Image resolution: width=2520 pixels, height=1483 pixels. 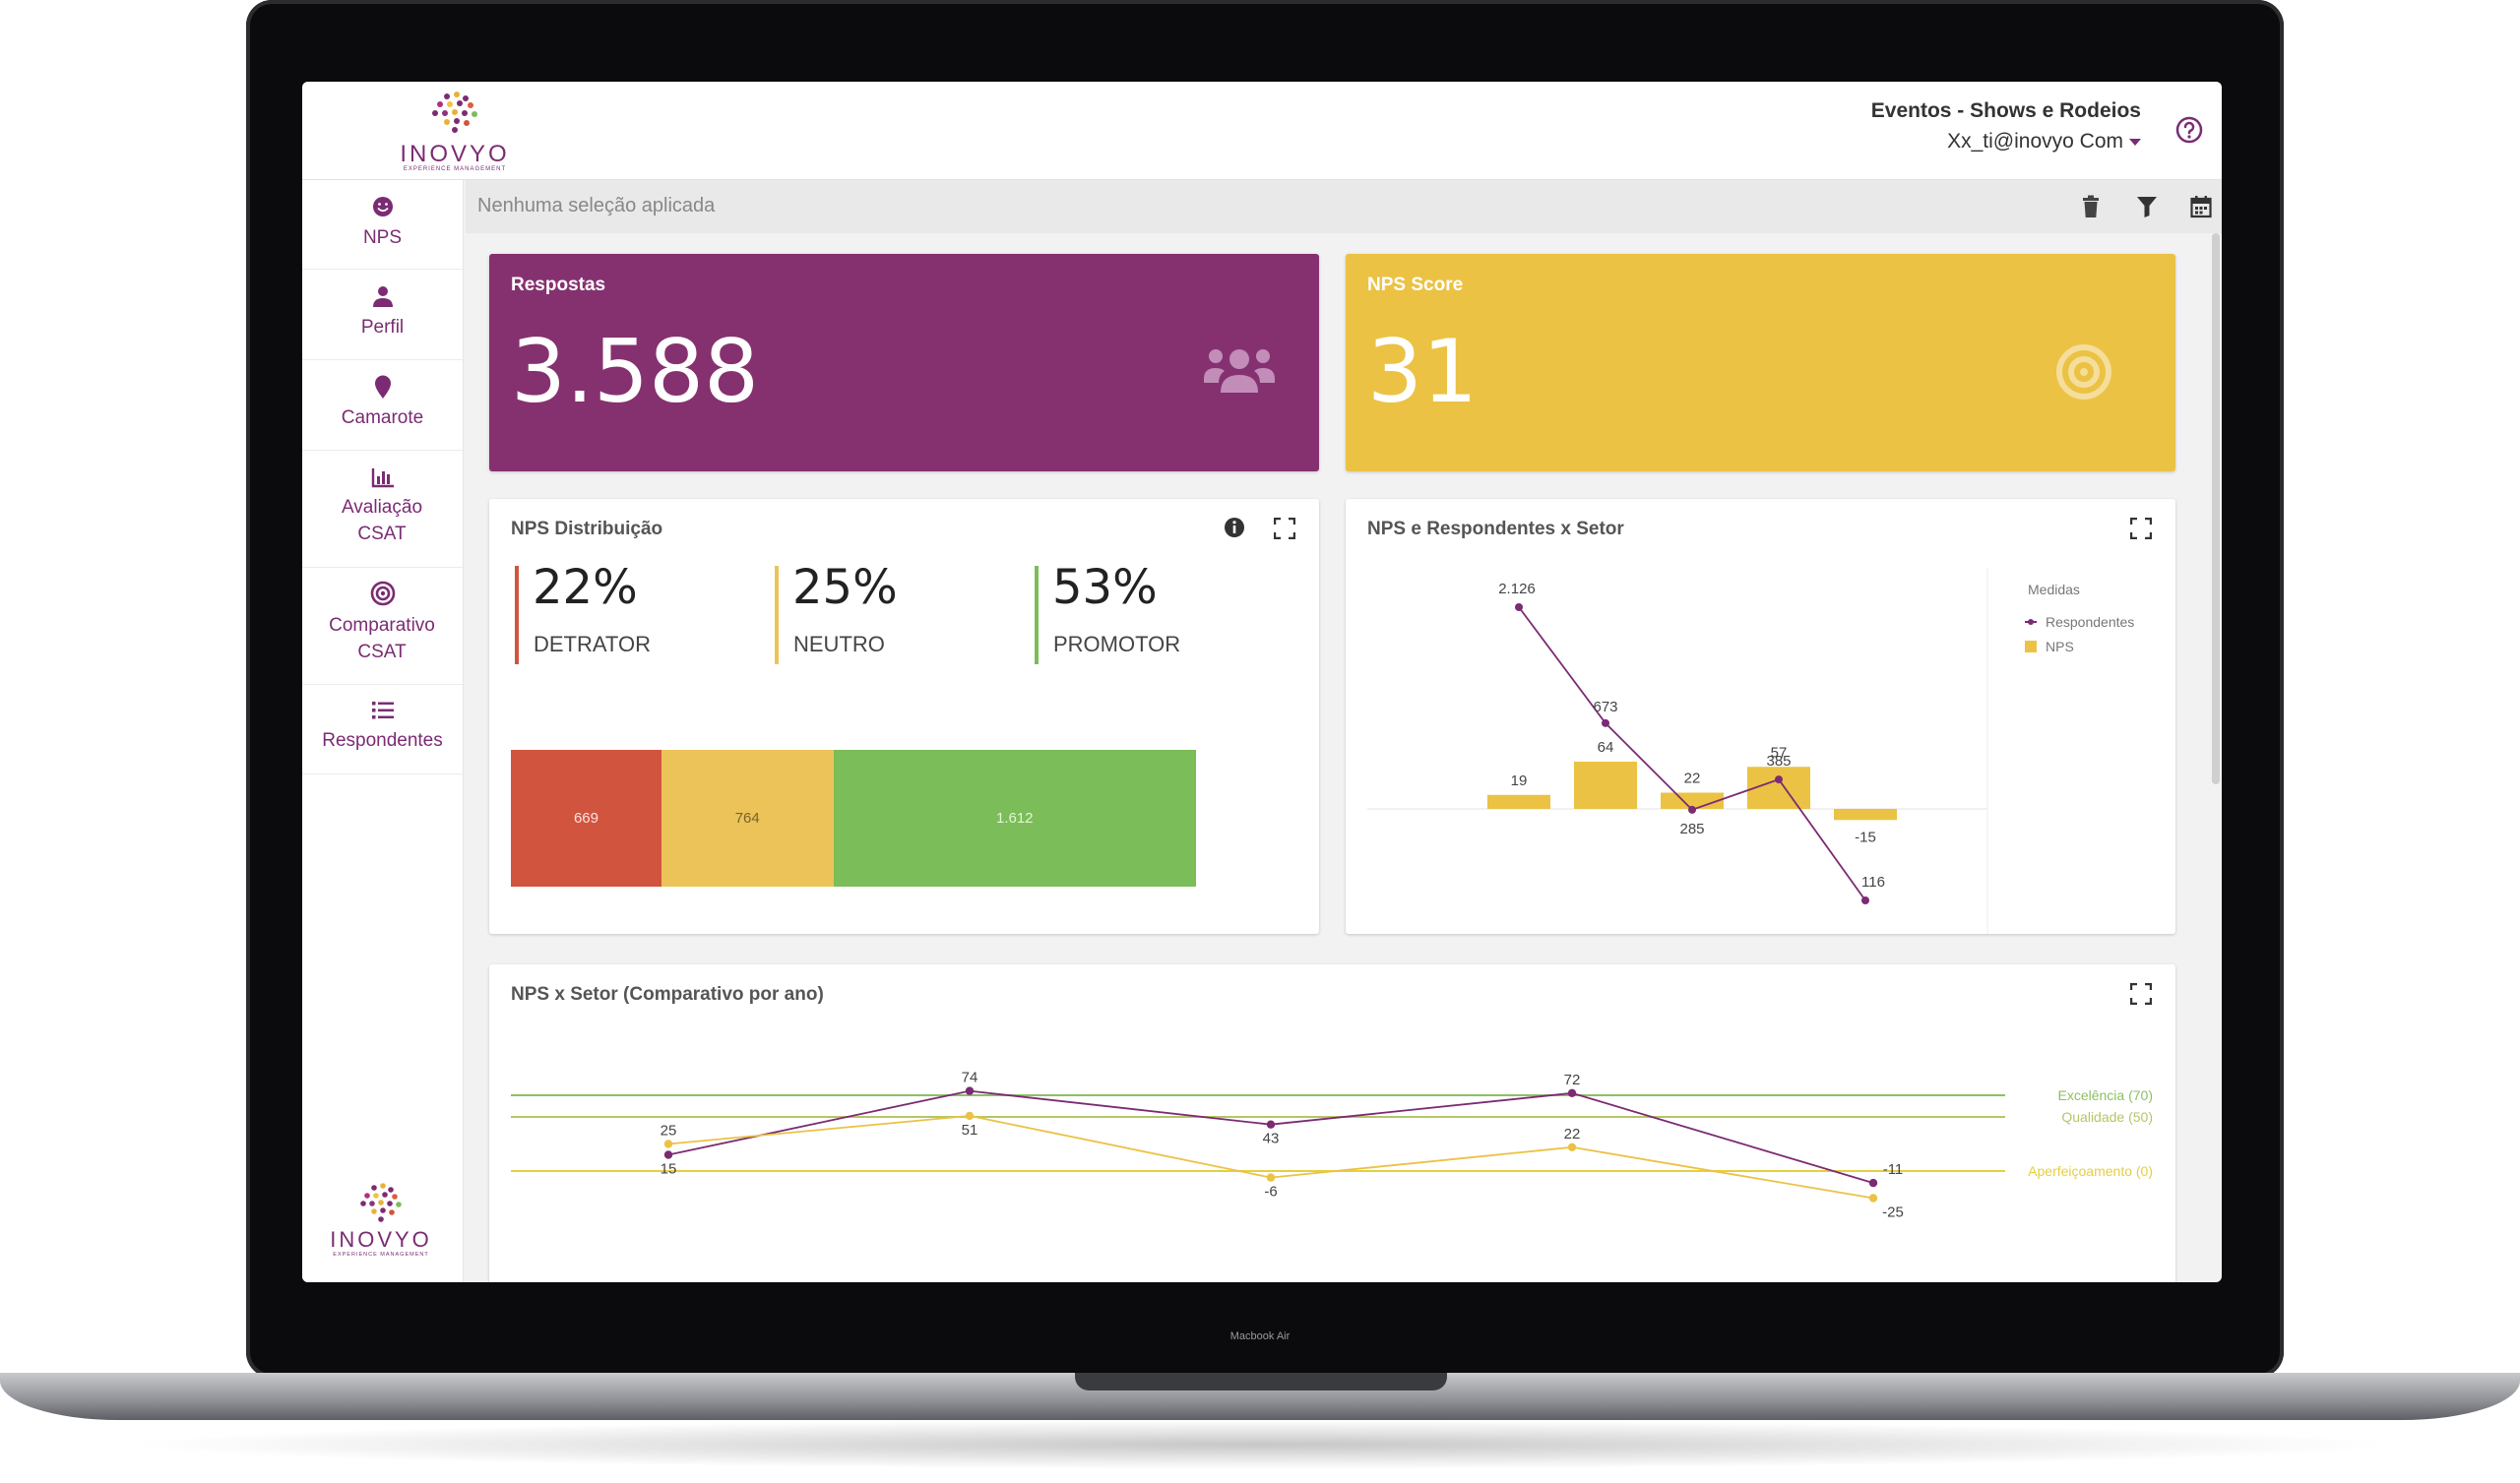 What do you see at coordinates (2216, 508) in the screenshot?
I see `main-scrollbar` at bounding box center [2216, 508].